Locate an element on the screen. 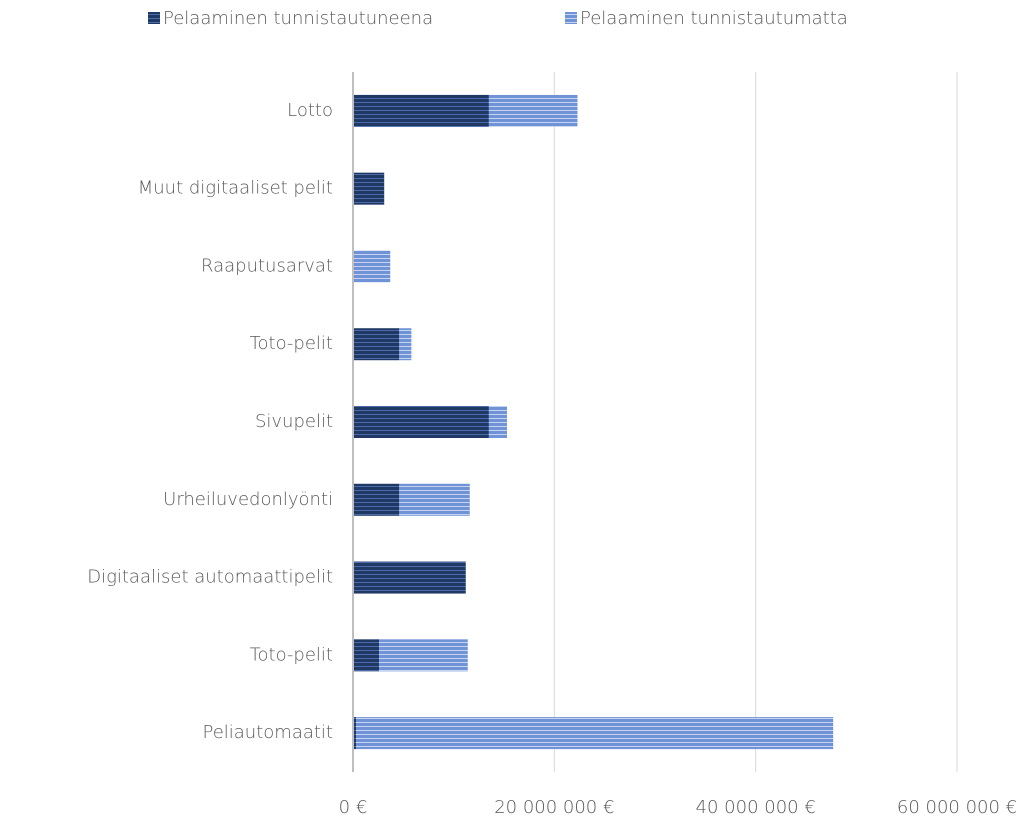  y-tick-label: Lotto is located at coordinates (310, 110).